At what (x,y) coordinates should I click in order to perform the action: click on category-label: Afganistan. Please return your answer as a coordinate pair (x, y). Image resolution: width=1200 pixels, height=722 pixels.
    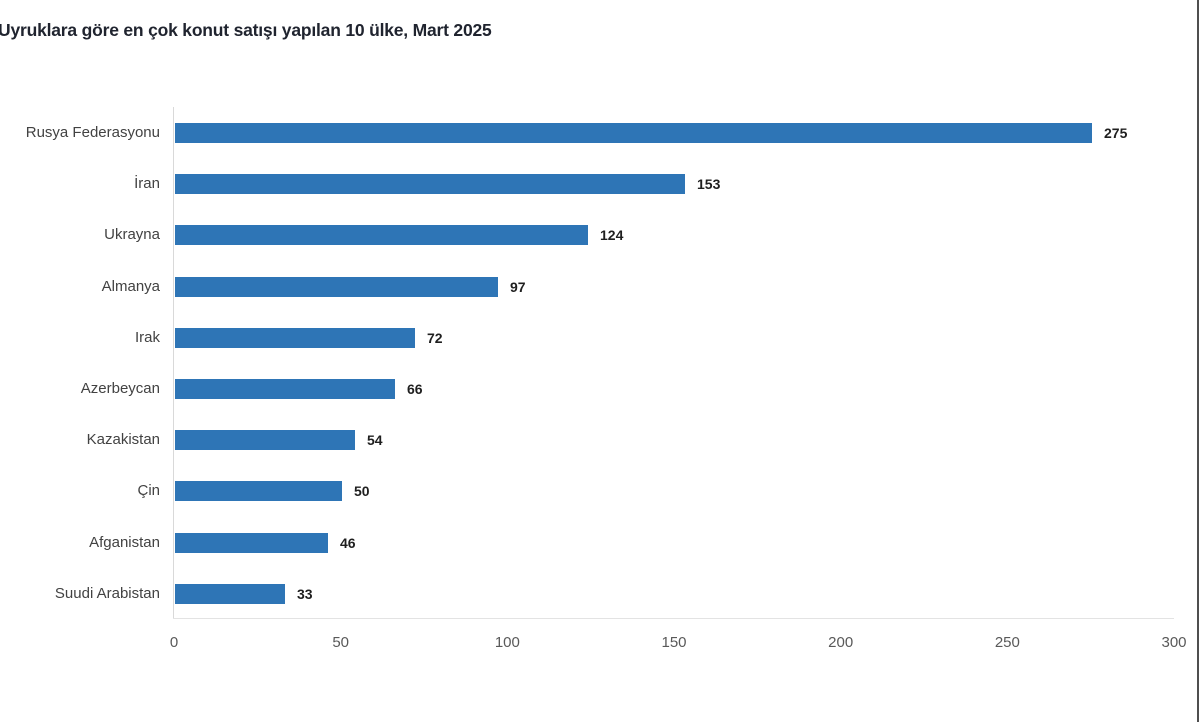
    Looking at the image, I should click on (124, 542).